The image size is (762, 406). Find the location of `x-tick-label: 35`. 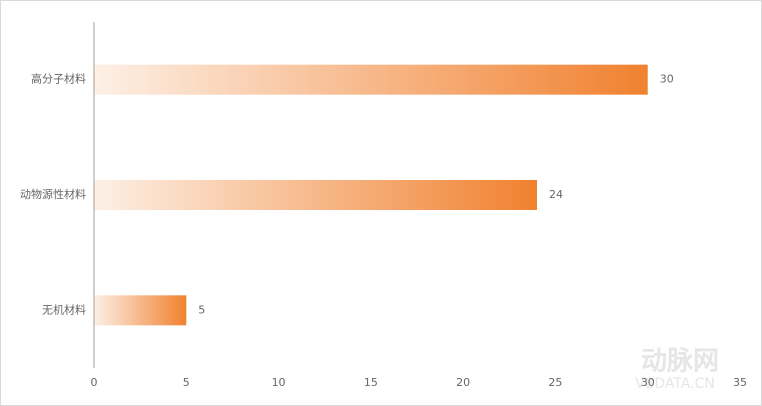

x-tick-label: 35 is located at coordinates (740, 382).